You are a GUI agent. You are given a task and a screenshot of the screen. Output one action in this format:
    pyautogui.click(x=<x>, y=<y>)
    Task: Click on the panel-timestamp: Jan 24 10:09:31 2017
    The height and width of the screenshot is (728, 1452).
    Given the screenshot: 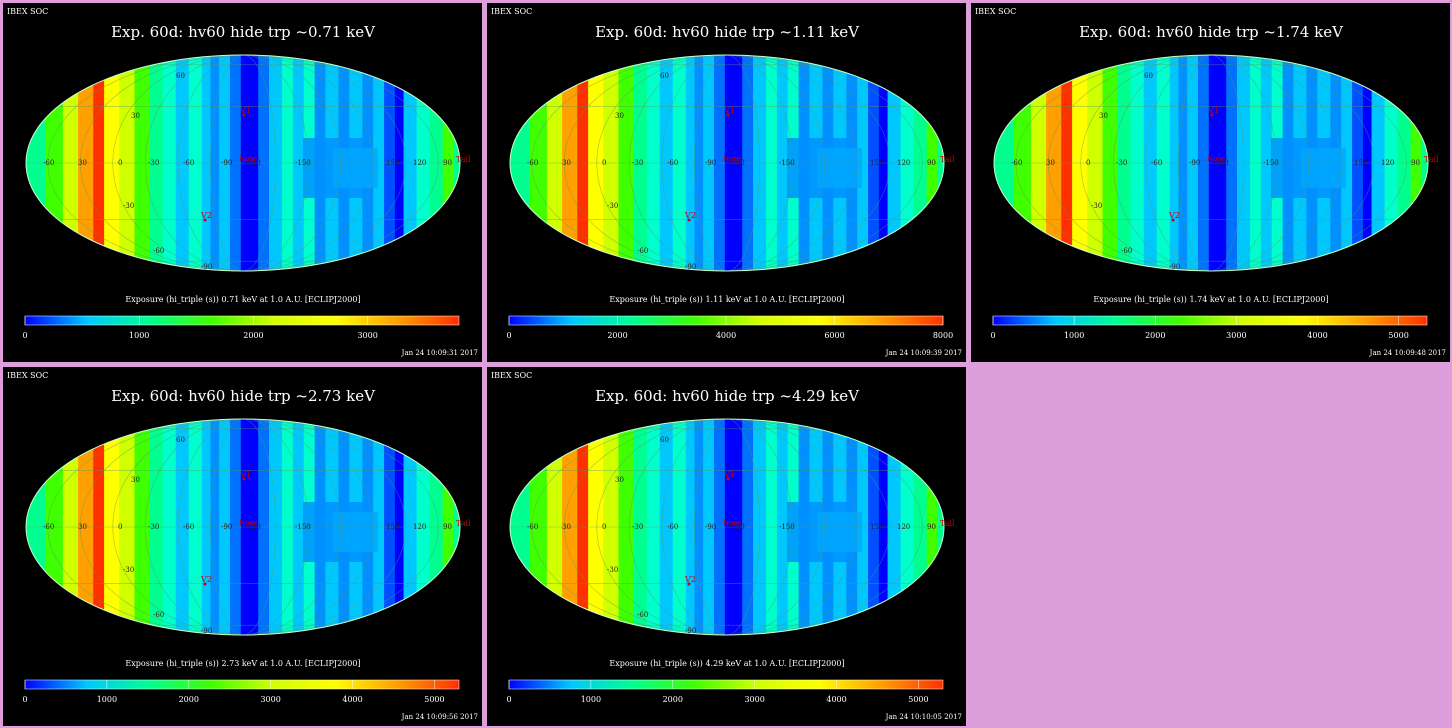 What is the action you would take?
    pyautogui.click(x=439, y=353)
    